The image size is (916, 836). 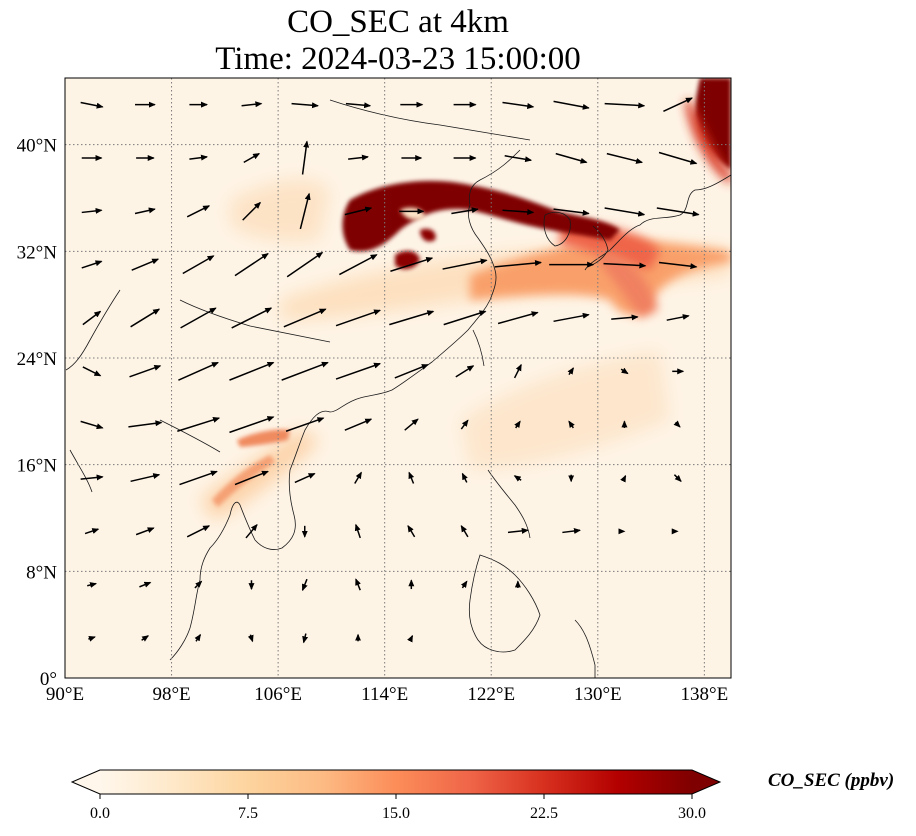 I want to click on colorbar-tick-label: 0.0, so click(x=100, y=813).